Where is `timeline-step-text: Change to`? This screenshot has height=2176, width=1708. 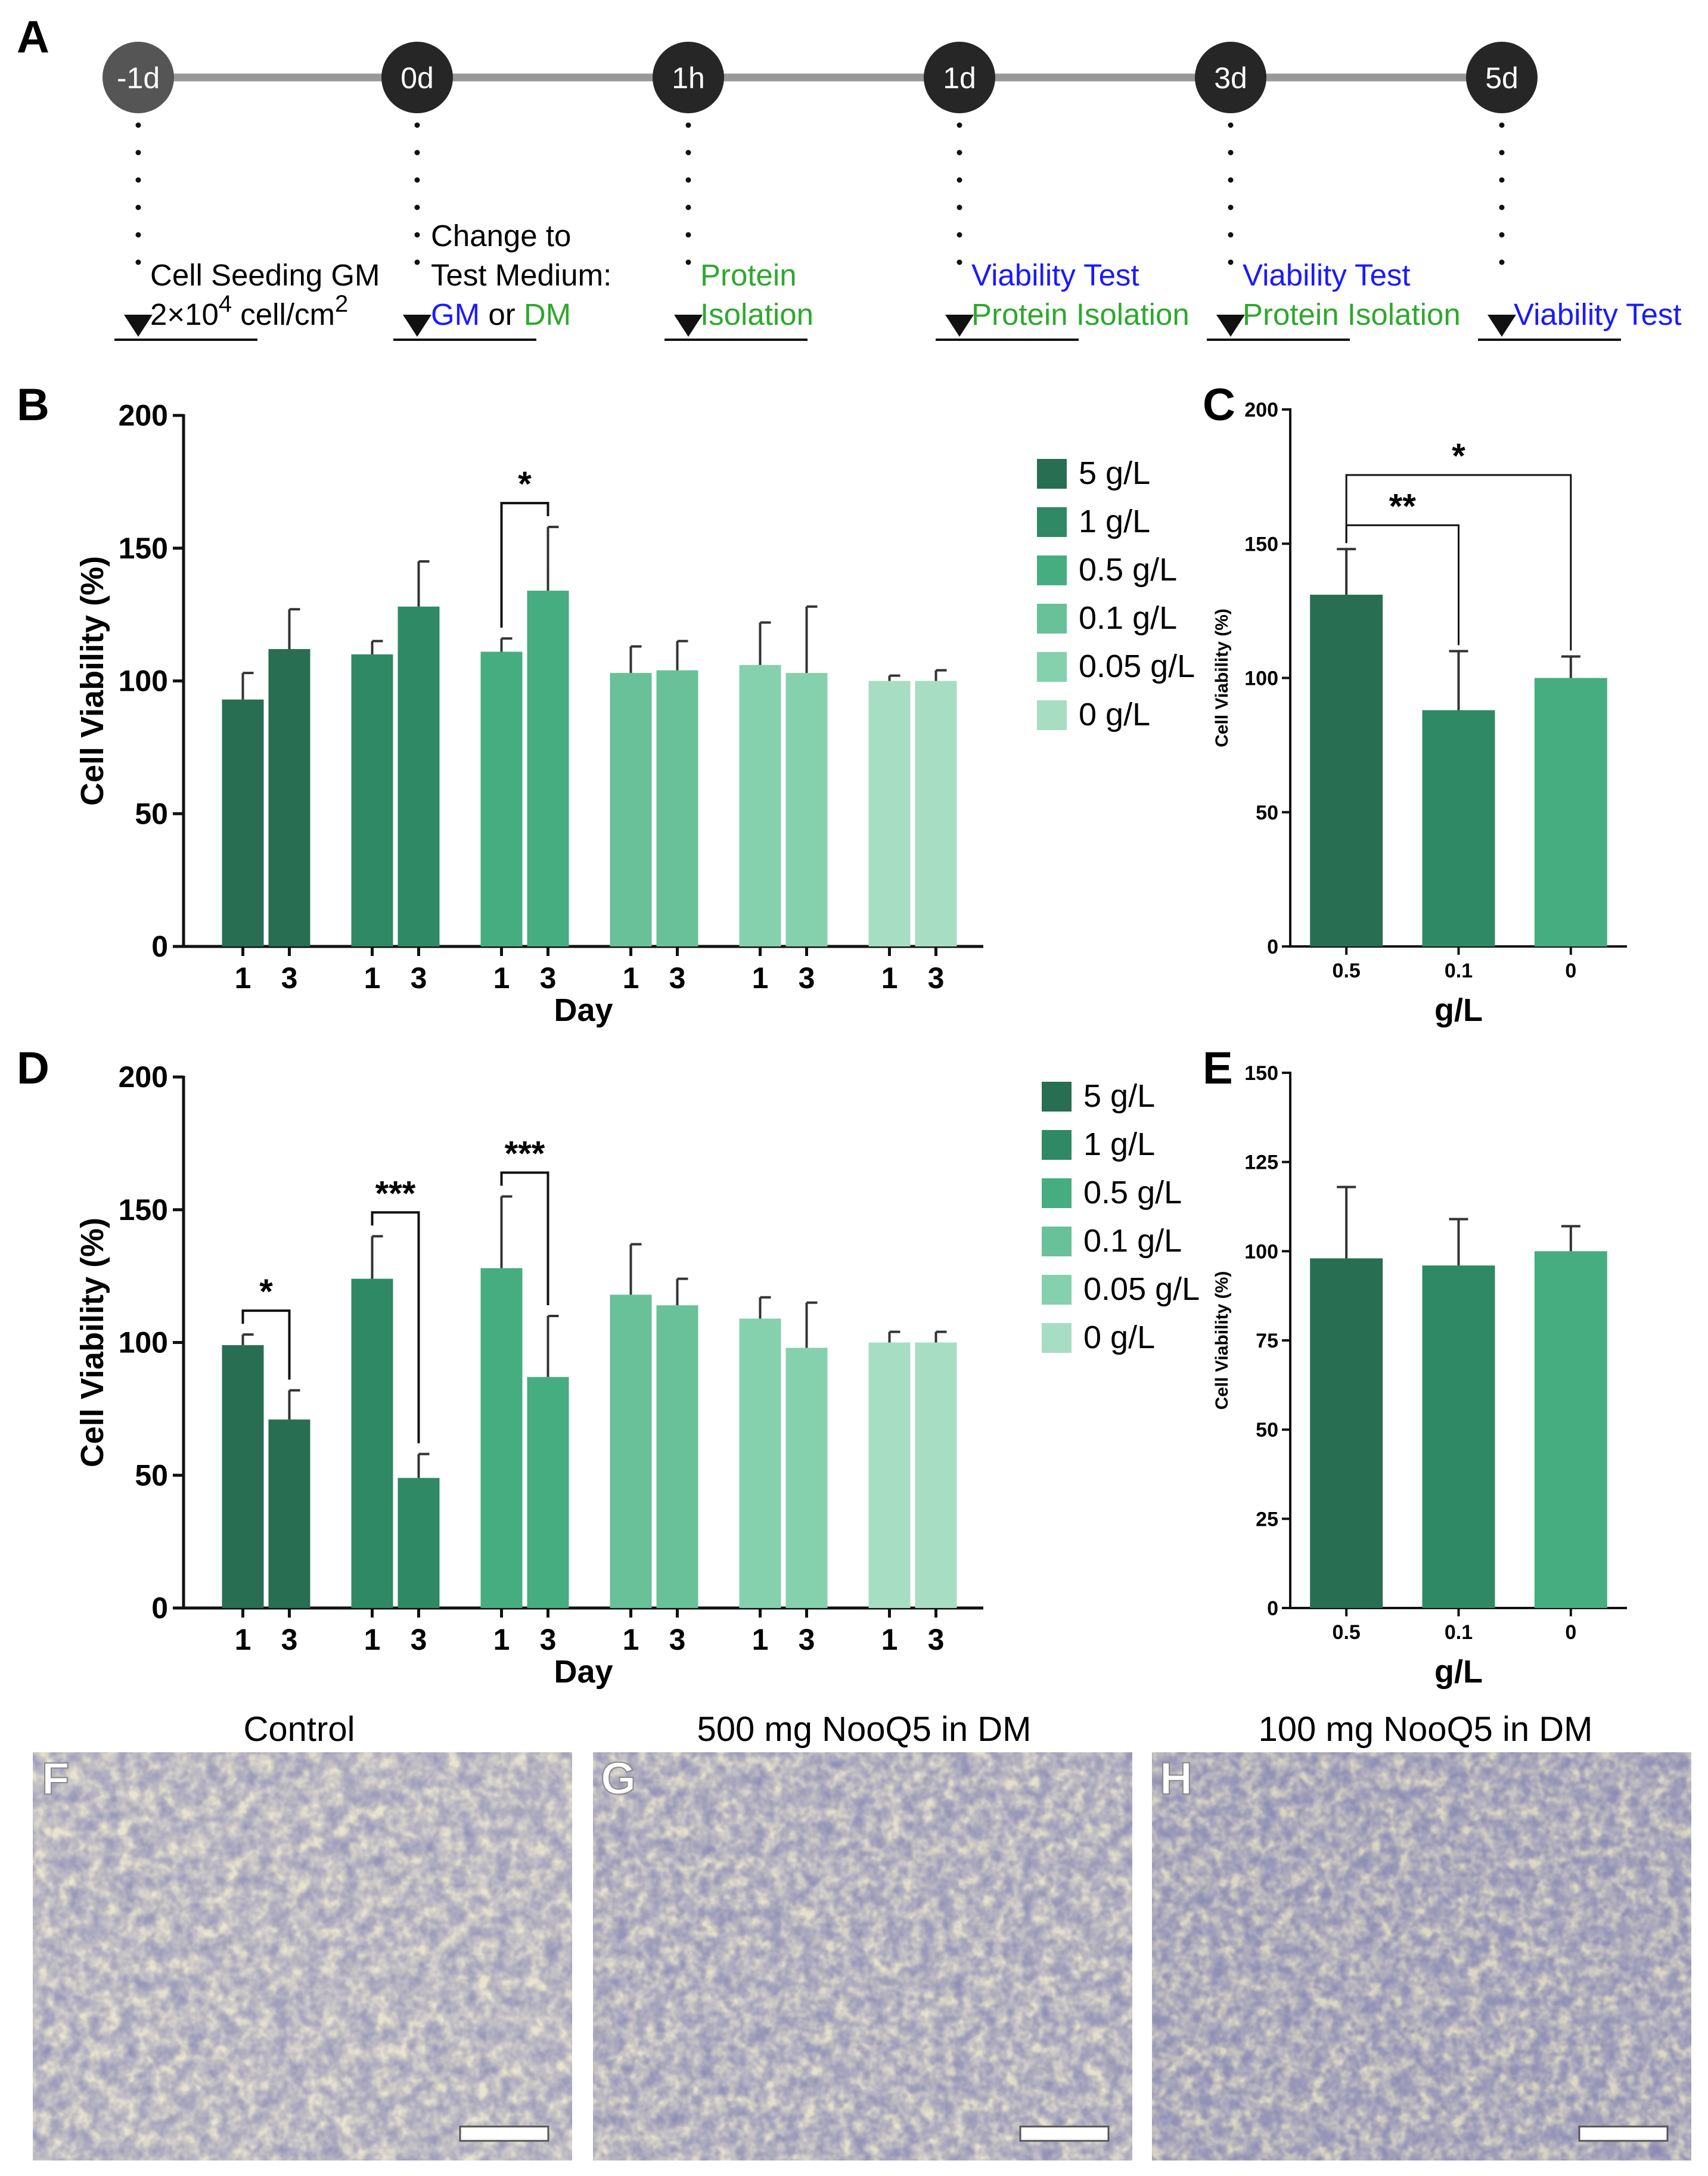
timeline-step-text: Change to is located at coordinates (501, 236).